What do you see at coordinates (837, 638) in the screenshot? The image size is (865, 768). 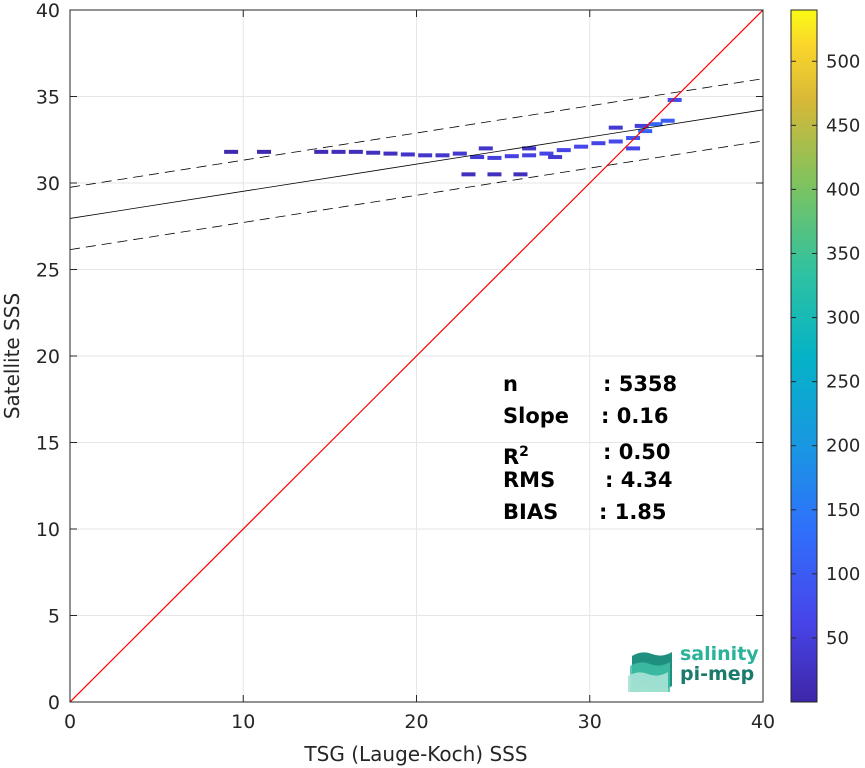 I see `colorbar-tick-label: 50` at bounding box center [837, 638].